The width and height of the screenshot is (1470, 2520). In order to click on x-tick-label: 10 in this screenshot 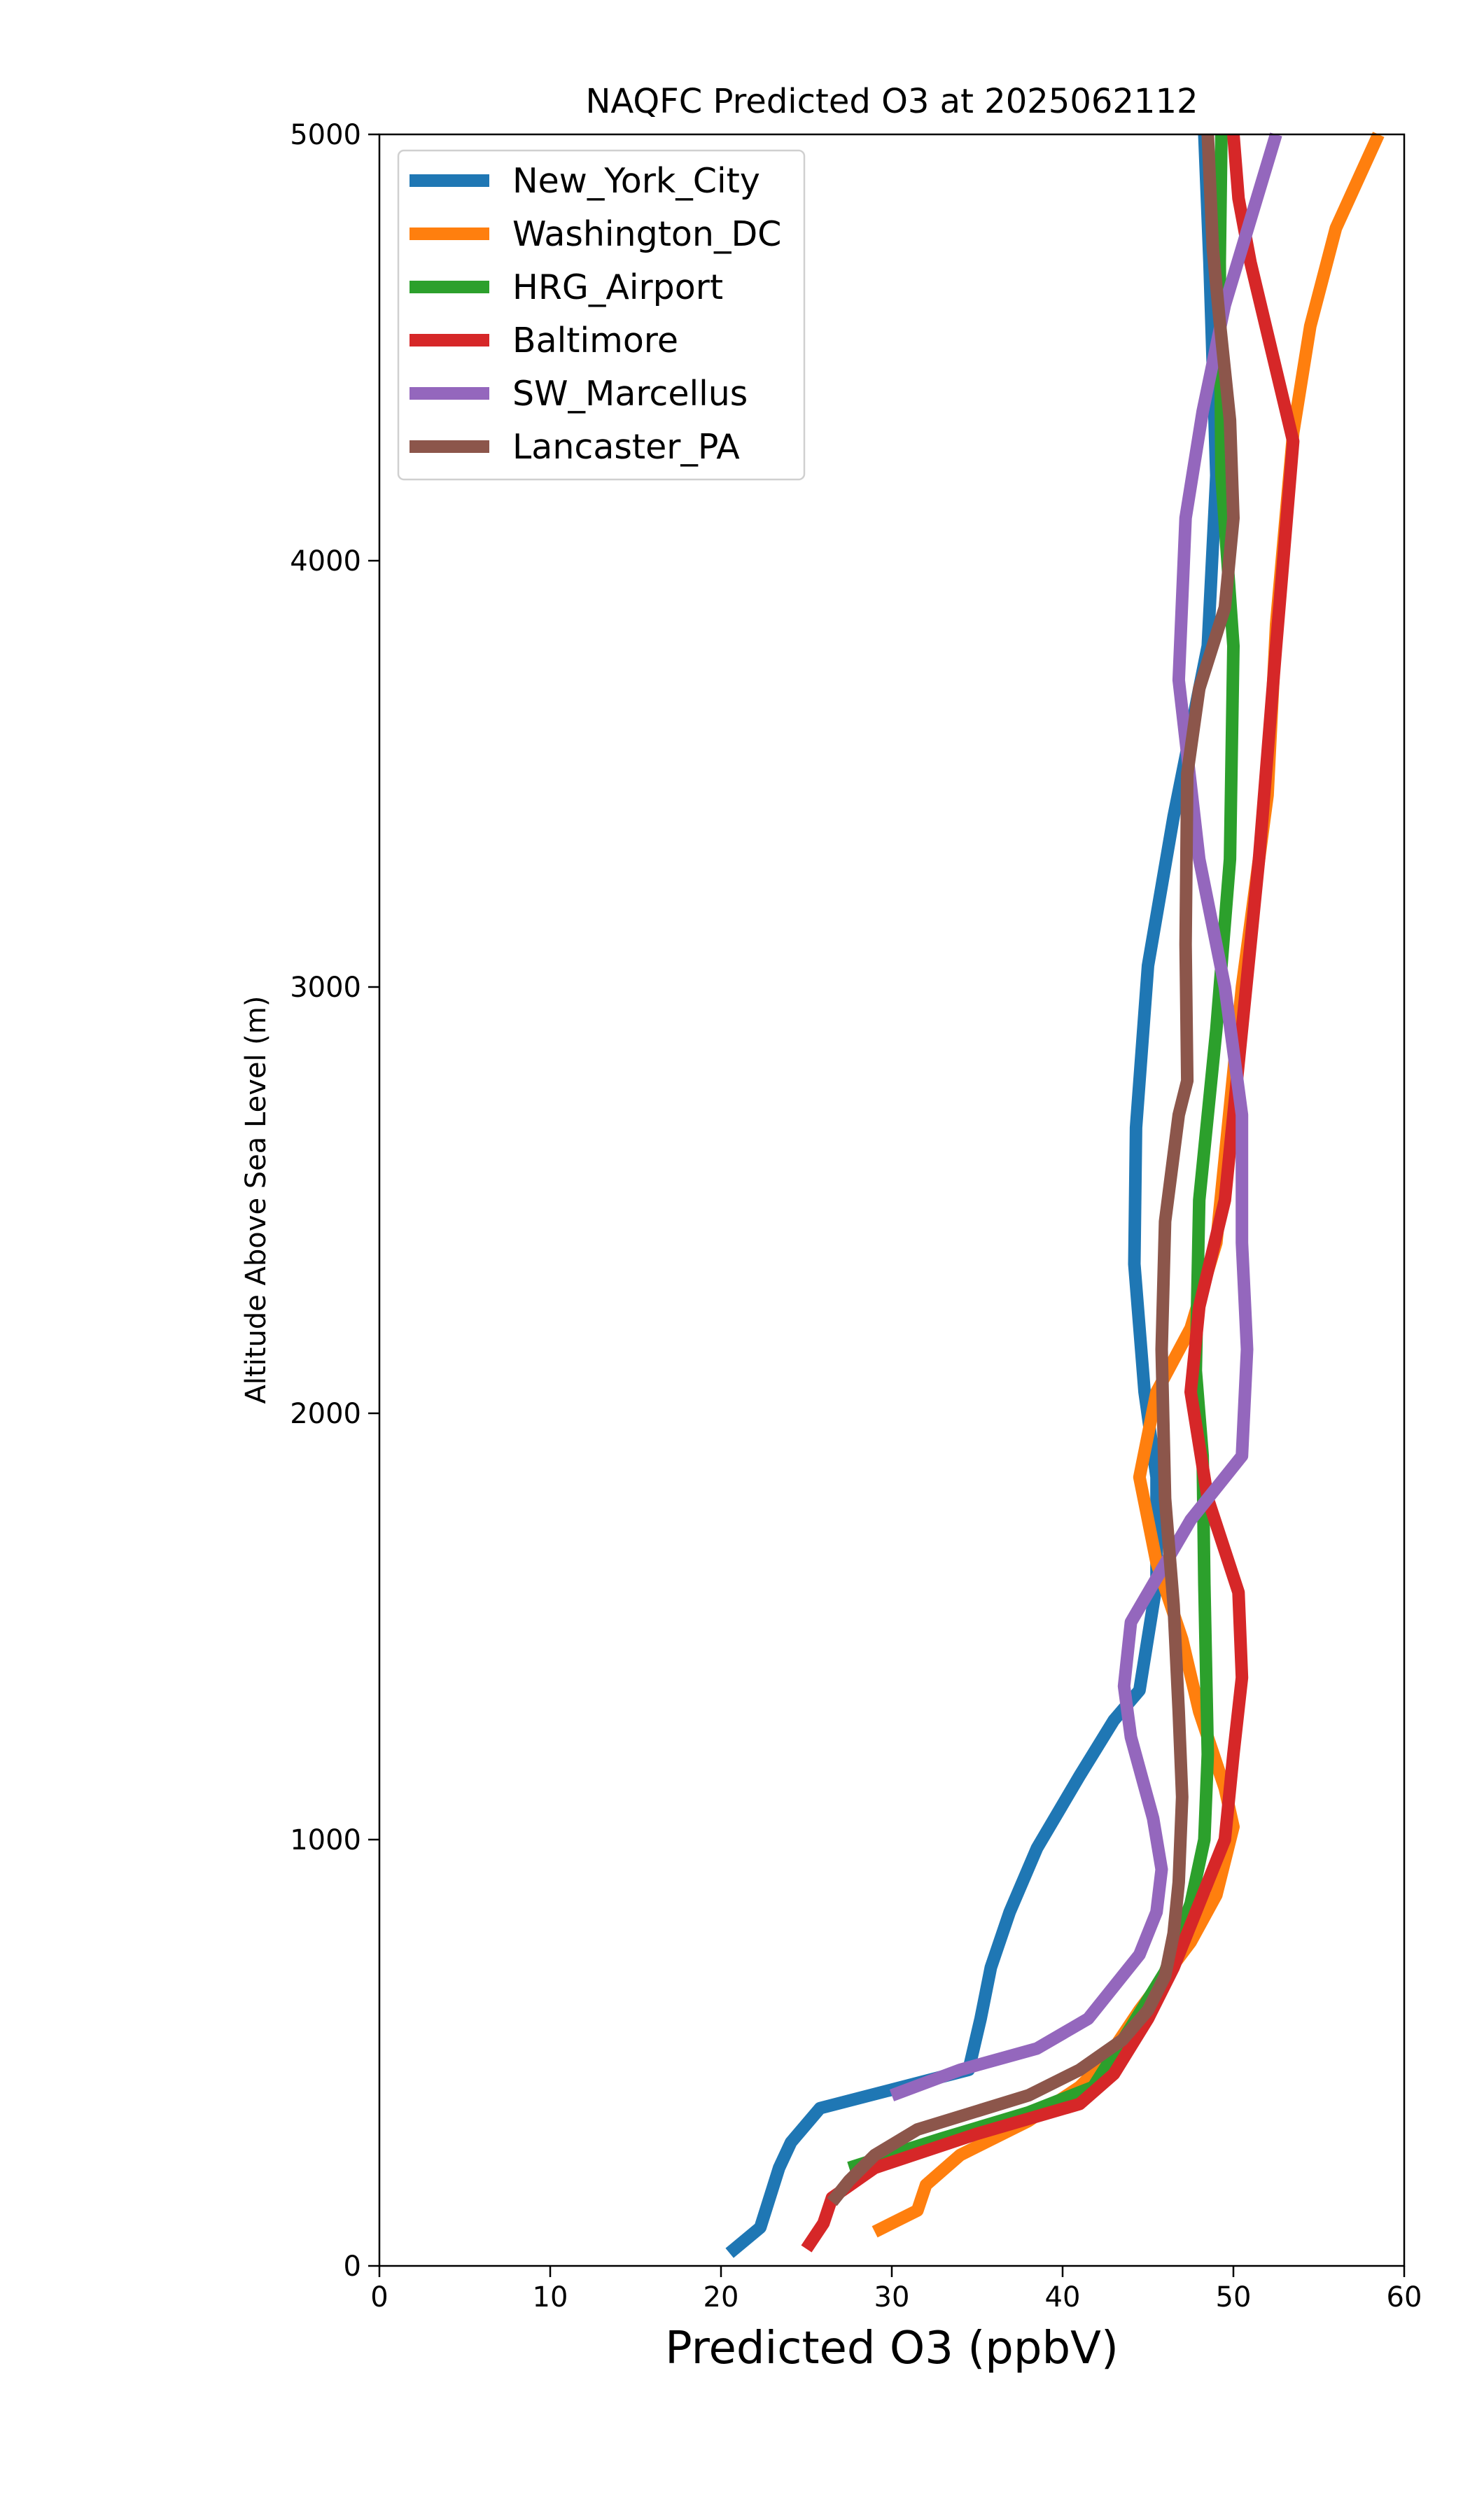, I will do `click(550, 2297)`.